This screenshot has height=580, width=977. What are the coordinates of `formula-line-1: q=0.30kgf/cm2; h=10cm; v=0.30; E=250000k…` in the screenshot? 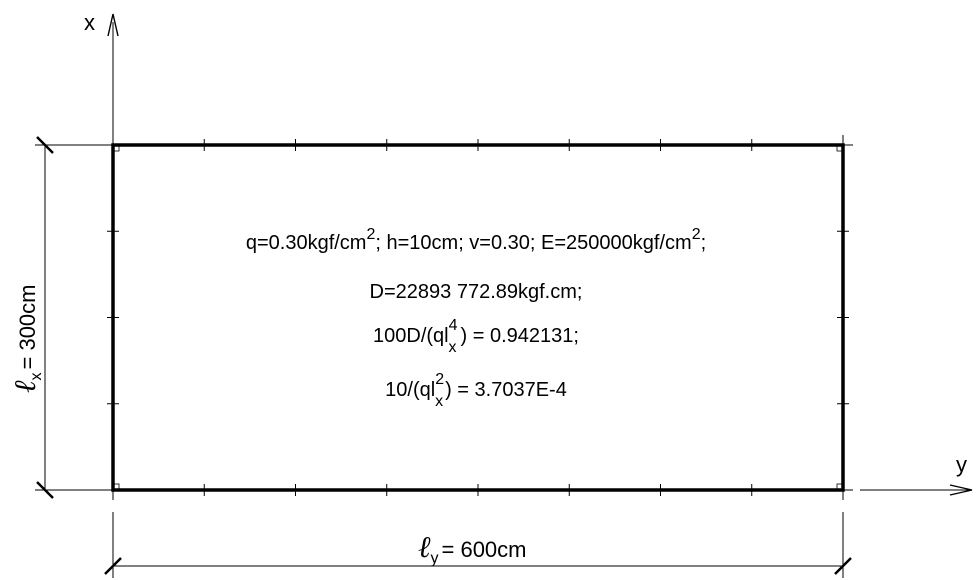 It's located at (476, 240).